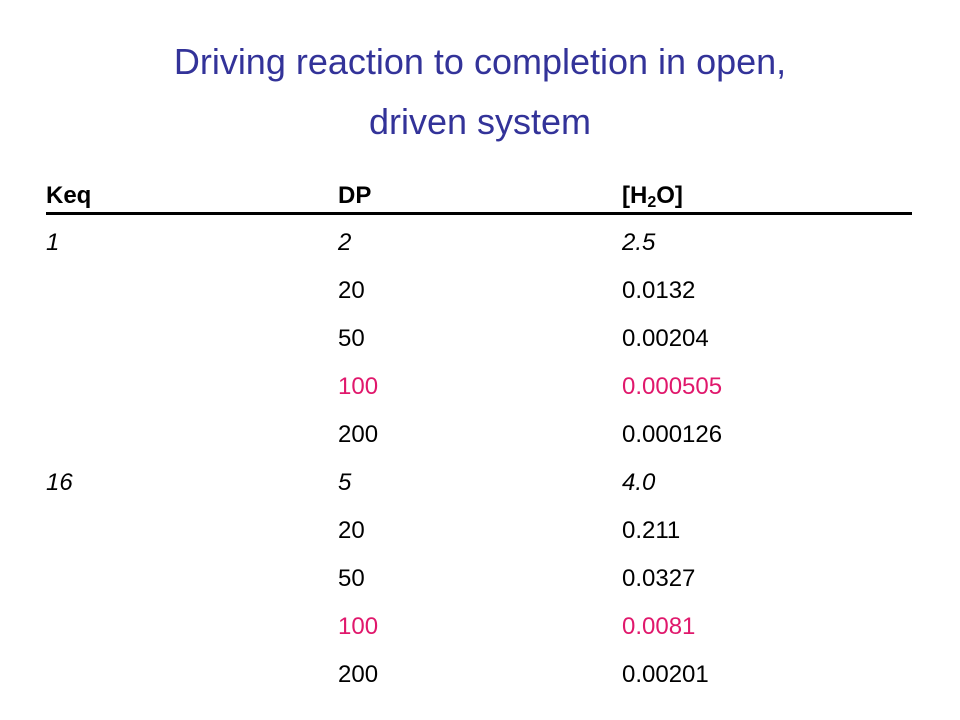 This screenshot has width=960, height=720. Describe the element at coordinates (659, 578) in the screenshot. I see `table-cell: 0.0327` at that location.